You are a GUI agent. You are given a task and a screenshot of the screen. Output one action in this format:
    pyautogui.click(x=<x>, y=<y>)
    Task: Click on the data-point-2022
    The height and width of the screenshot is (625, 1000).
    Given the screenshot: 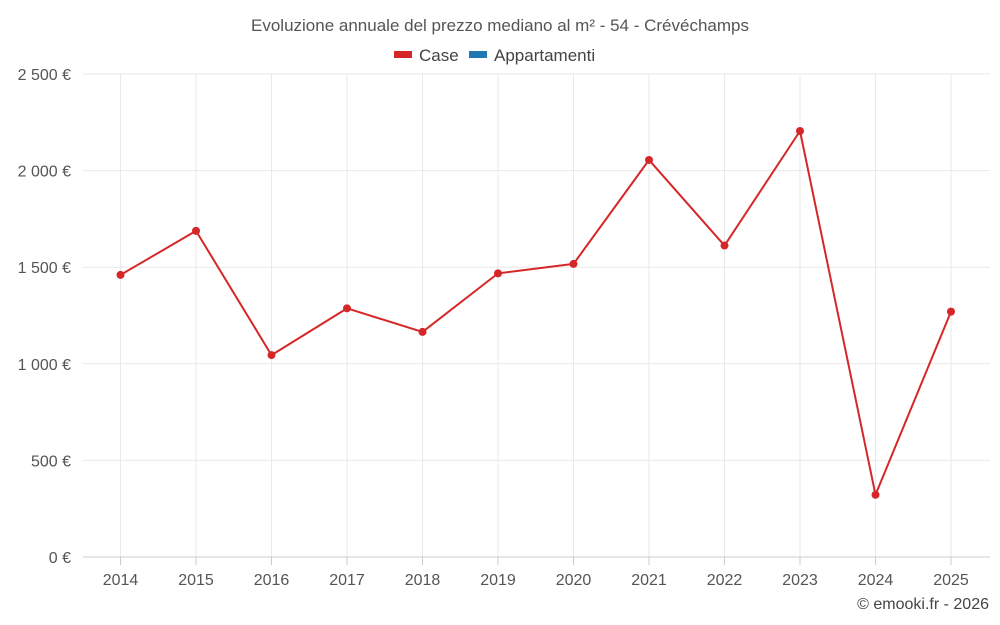 What is the action you would take?
    pyautogui.click(x=724, y=245)
    